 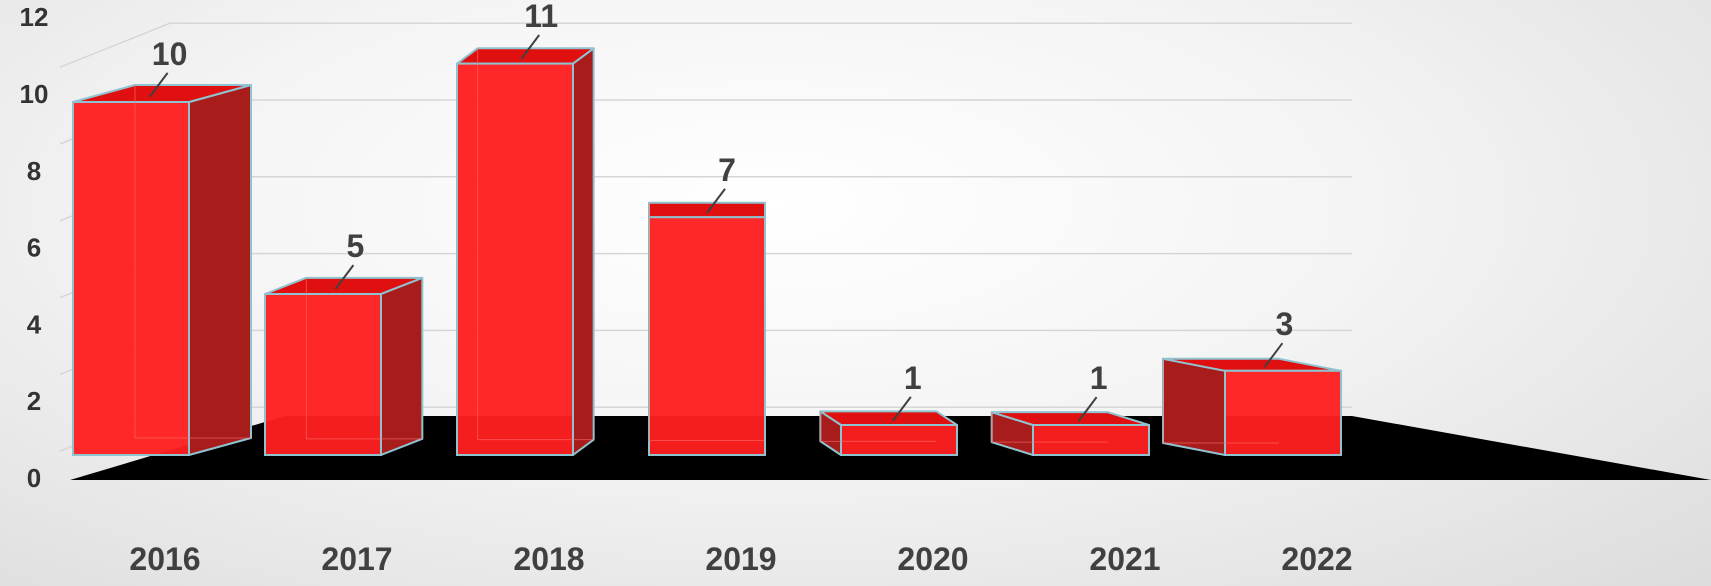 I want to click on bar-2022, so click(x=1252, y=406).